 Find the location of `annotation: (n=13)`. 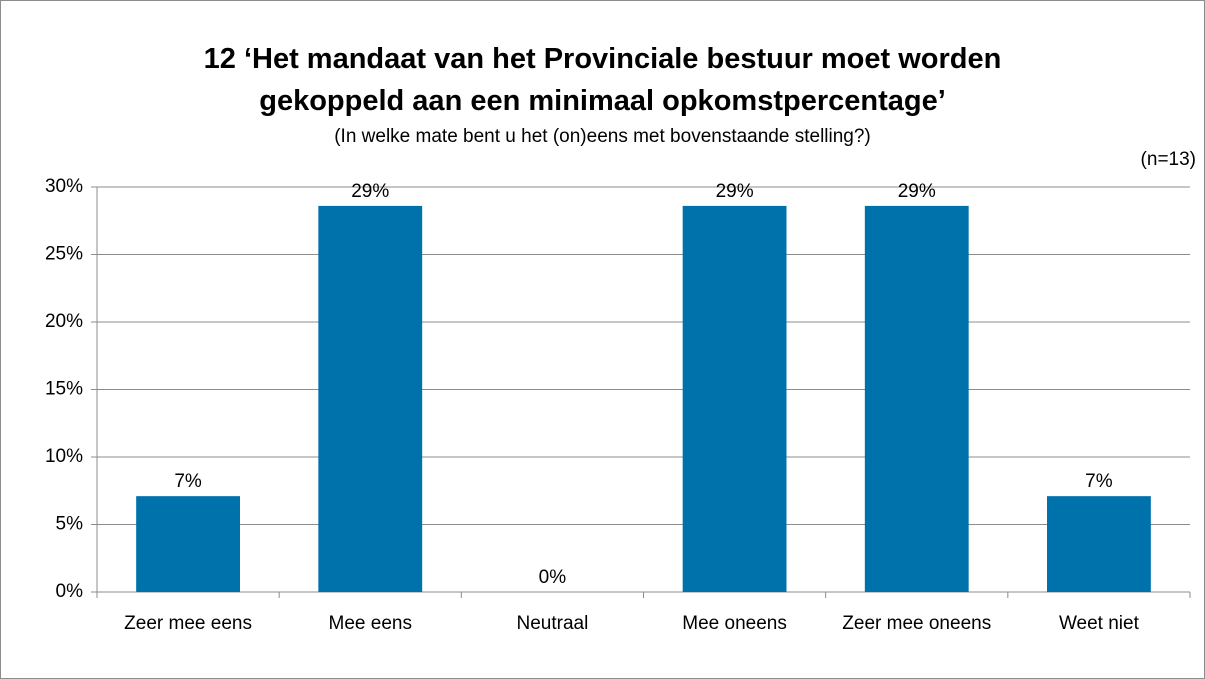

annotation: (n=13) is located at coordinates (1168, 159).